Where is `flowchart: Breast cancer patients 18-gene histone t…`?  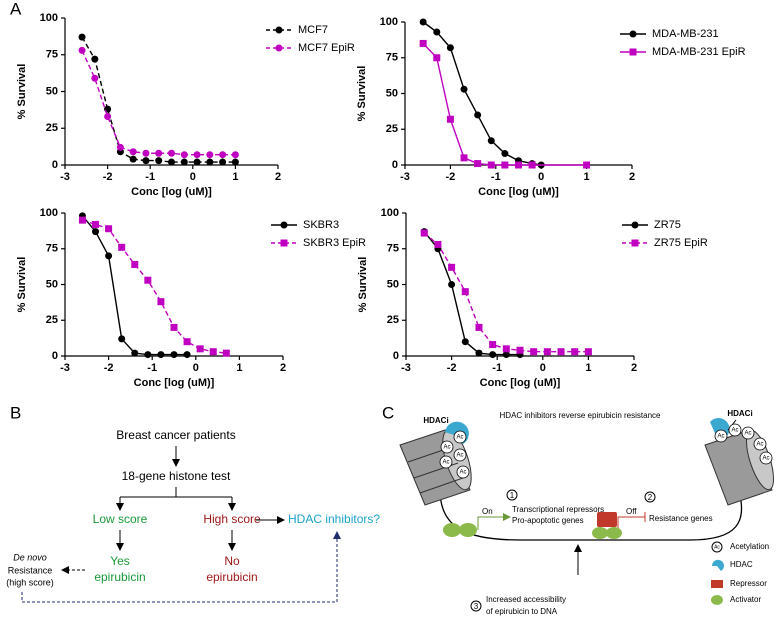
flowchart: Breast cancer patients 18-gene histone t… is located at coordinates (193, 515).